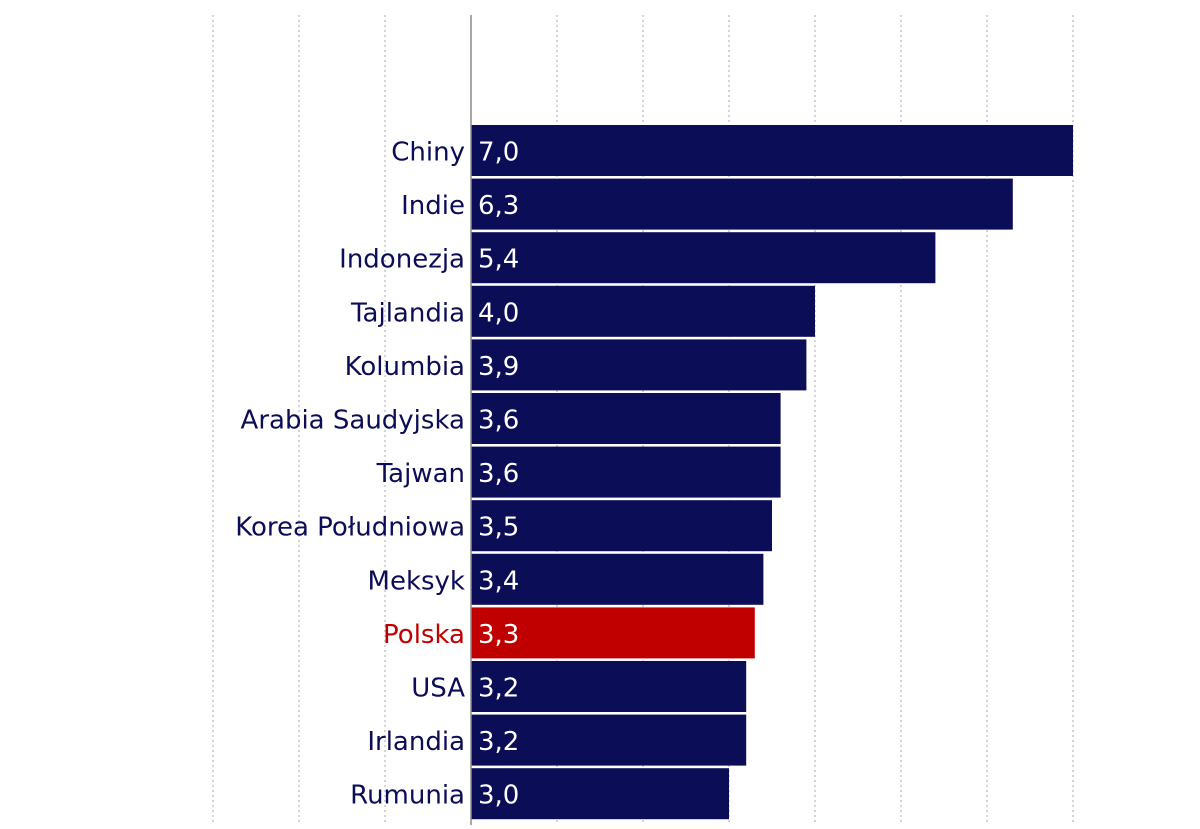 Image resolution: width=1200 pixels, height=829 pixels. What do you see at coordinates (353, 421) in the screenshot?
I see `category-label: Arabia Saudyjska` at bounding box center [353, 421].